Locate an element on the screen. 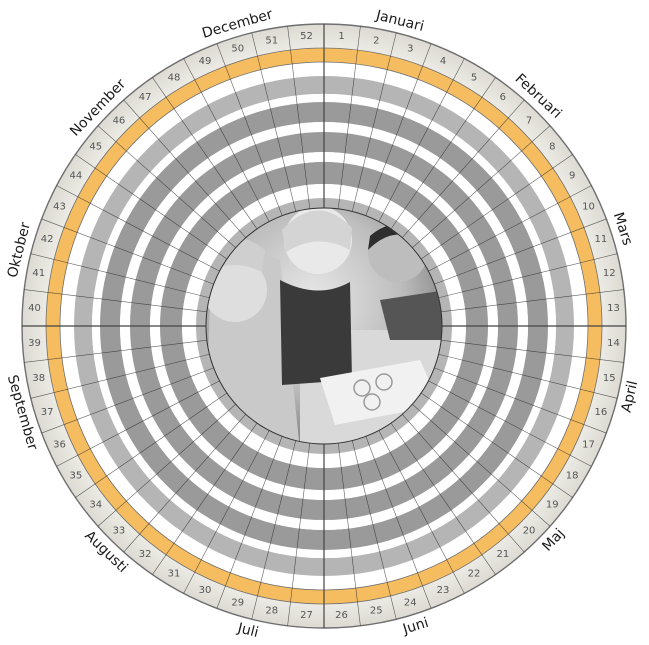  week-number-label: 37 is located at coordinates (47, 412).